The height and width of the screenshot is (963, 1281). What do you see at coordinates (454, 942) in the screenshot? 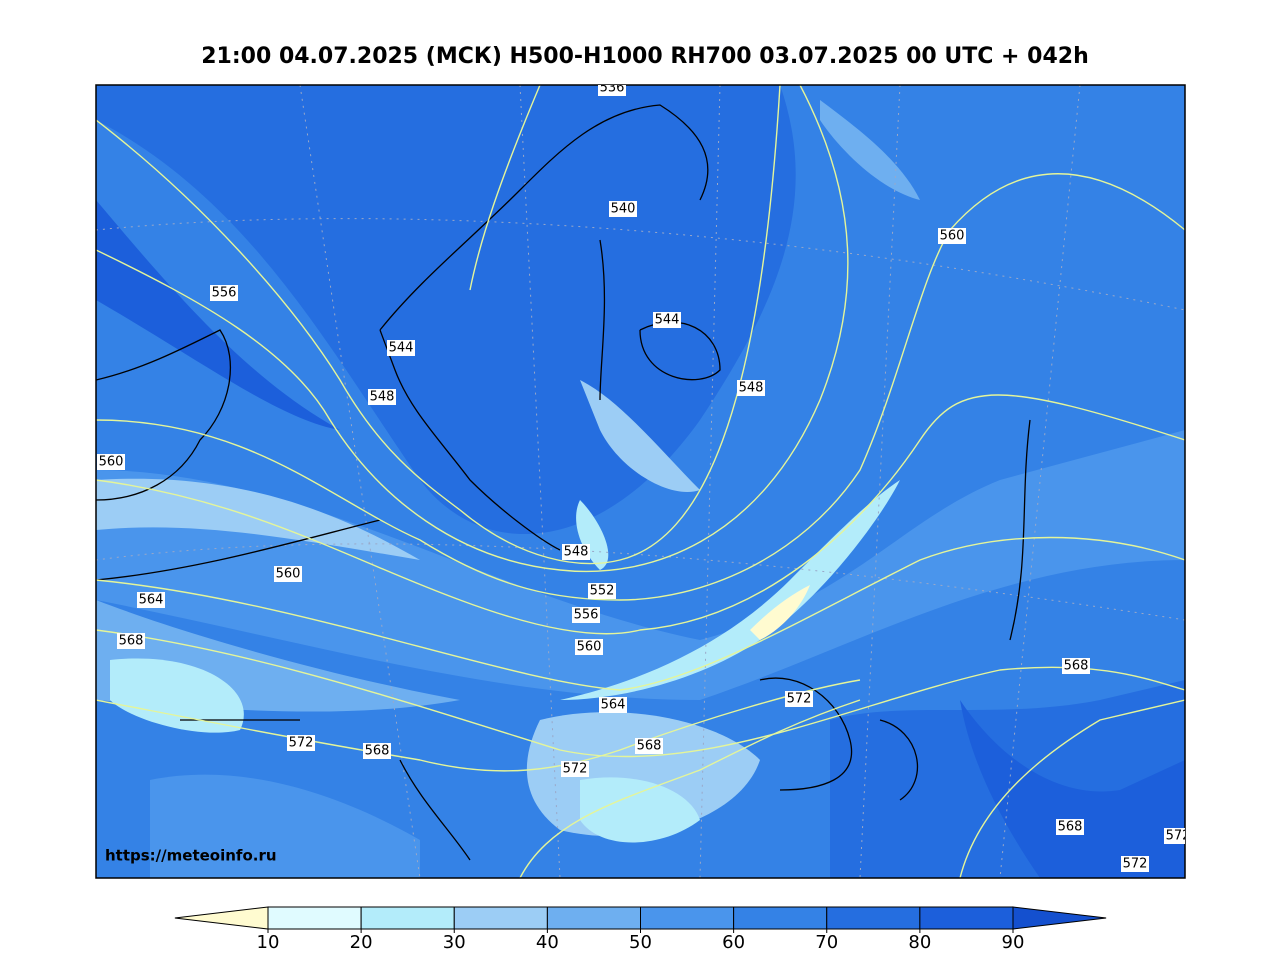
I see `colorbar-tick-label: 30` at bounding box center [454, 942].